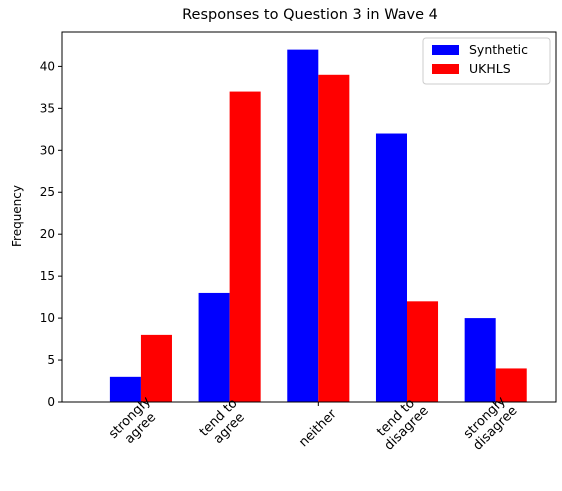 This screenshot has width=562, height=491. I want to click on legend-swatch-ukhls, so click(445, 69).